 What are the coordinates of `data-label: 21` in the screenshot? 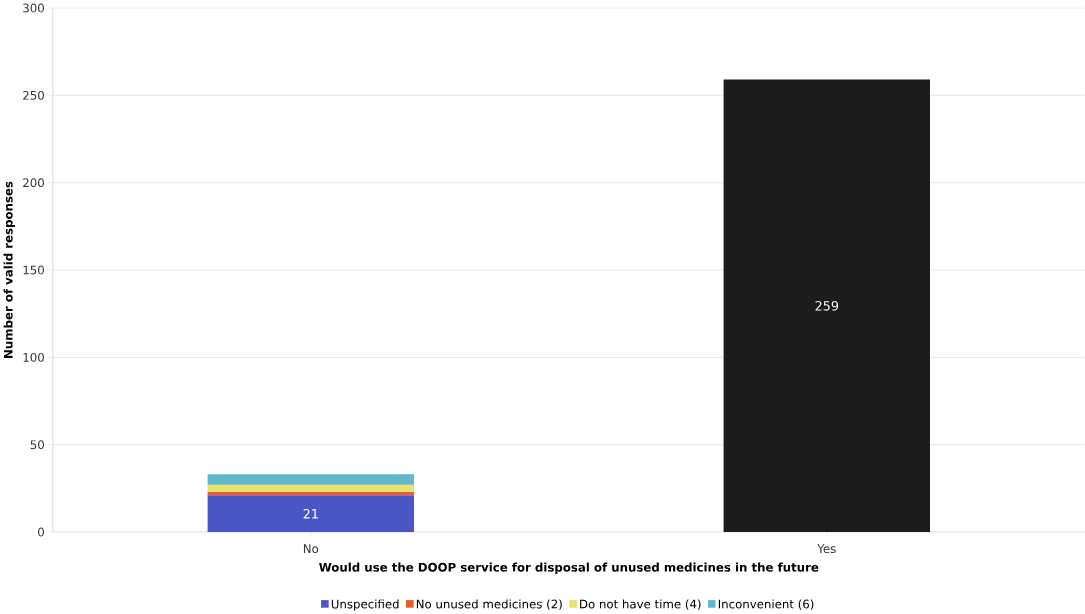 It's located at (310, 513).